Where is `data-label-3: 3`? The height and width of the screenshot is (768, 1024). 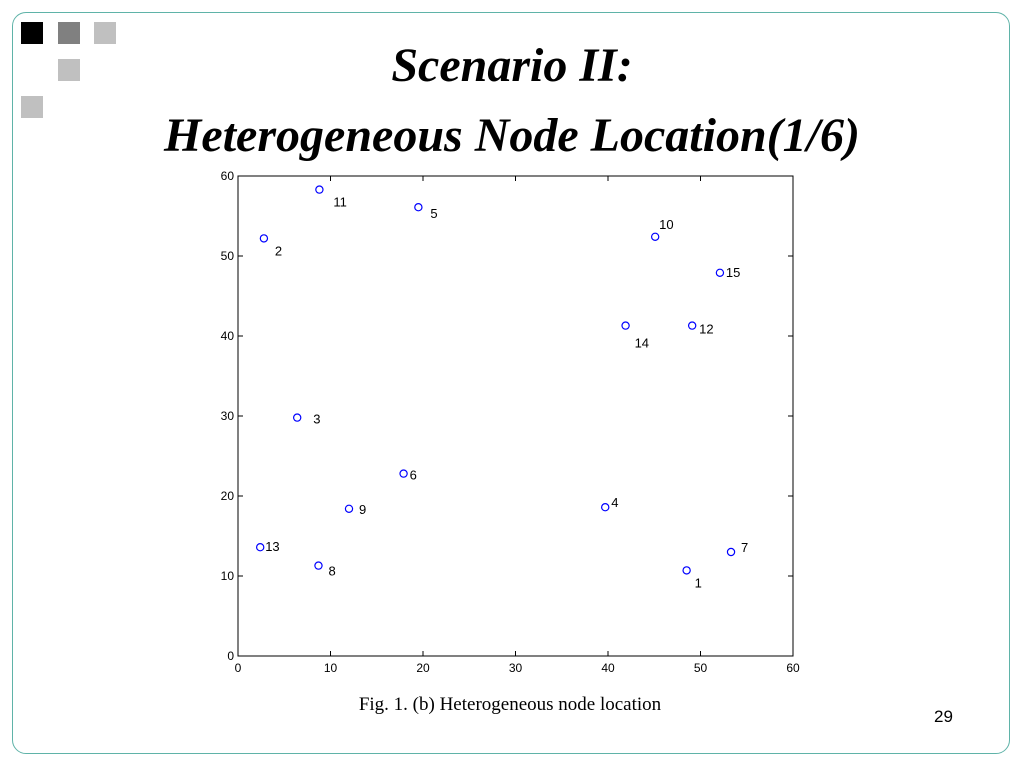
data-label-3: 3 is located at coordinates (316, 419).